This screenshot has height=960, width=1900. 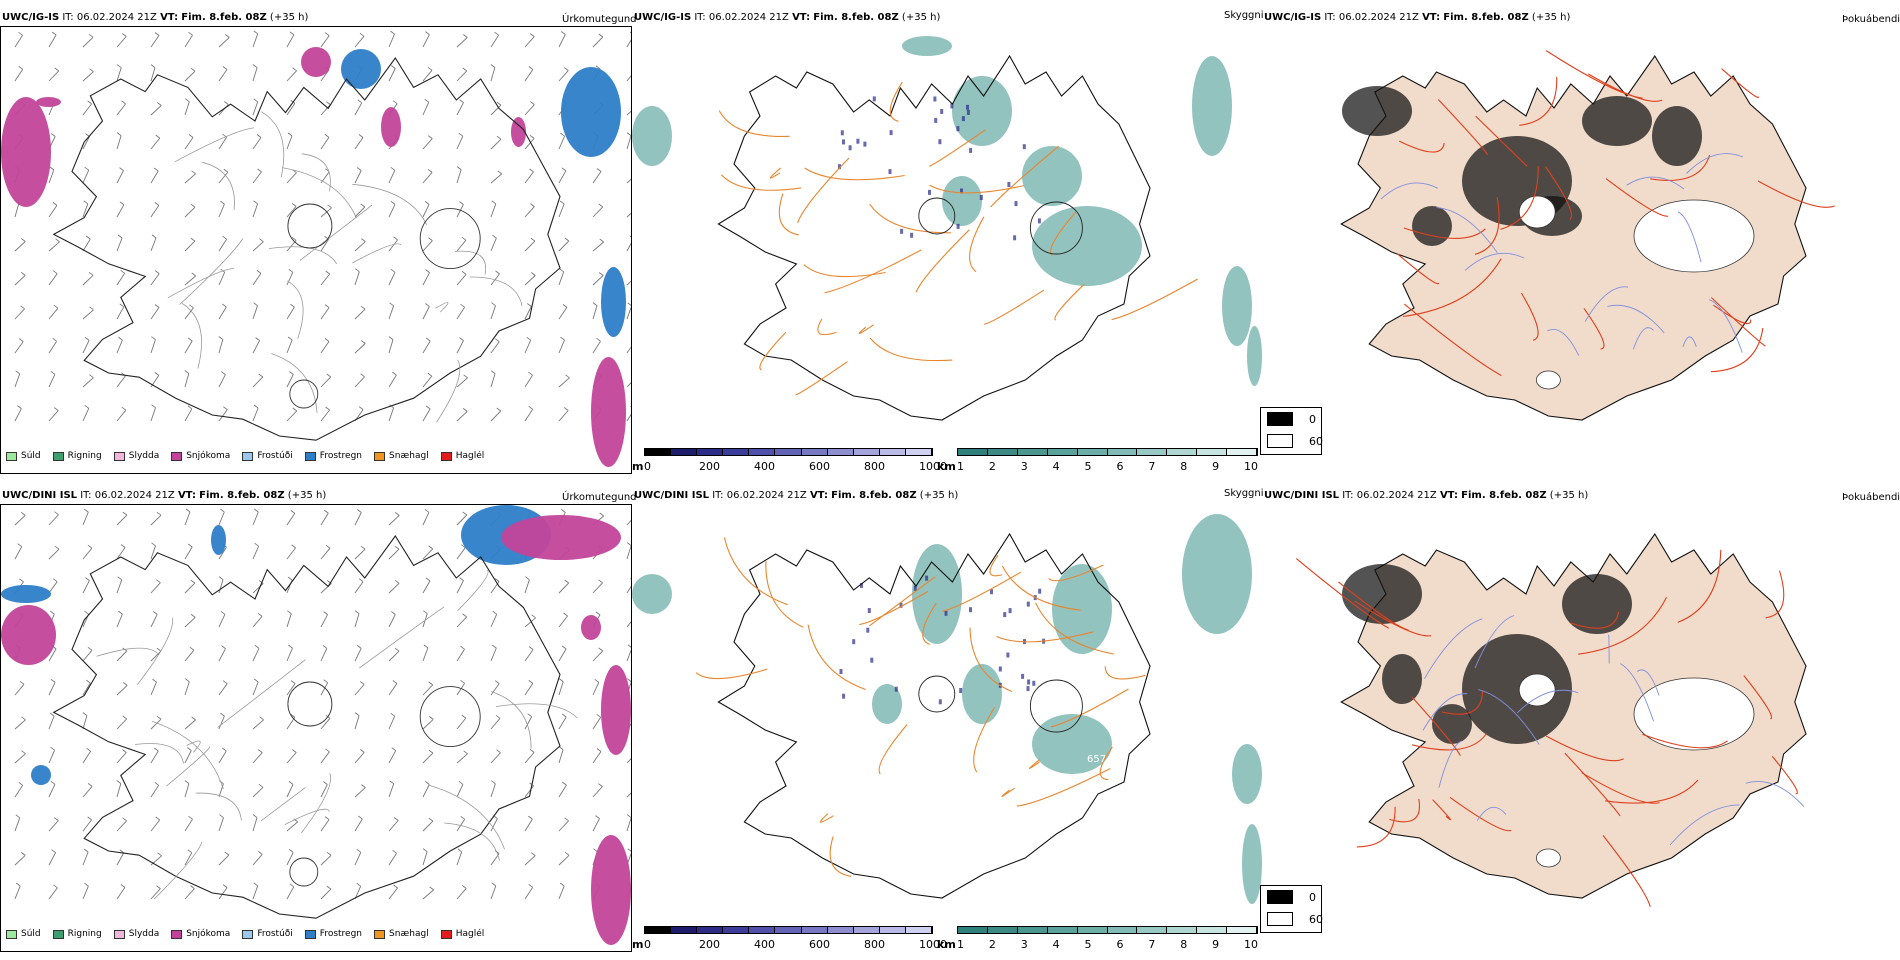 What do you see at coordinates (1871, 497) in the screenshot?
I see `panel-title: Þokuábendi` at bounding box center [1871, 497].